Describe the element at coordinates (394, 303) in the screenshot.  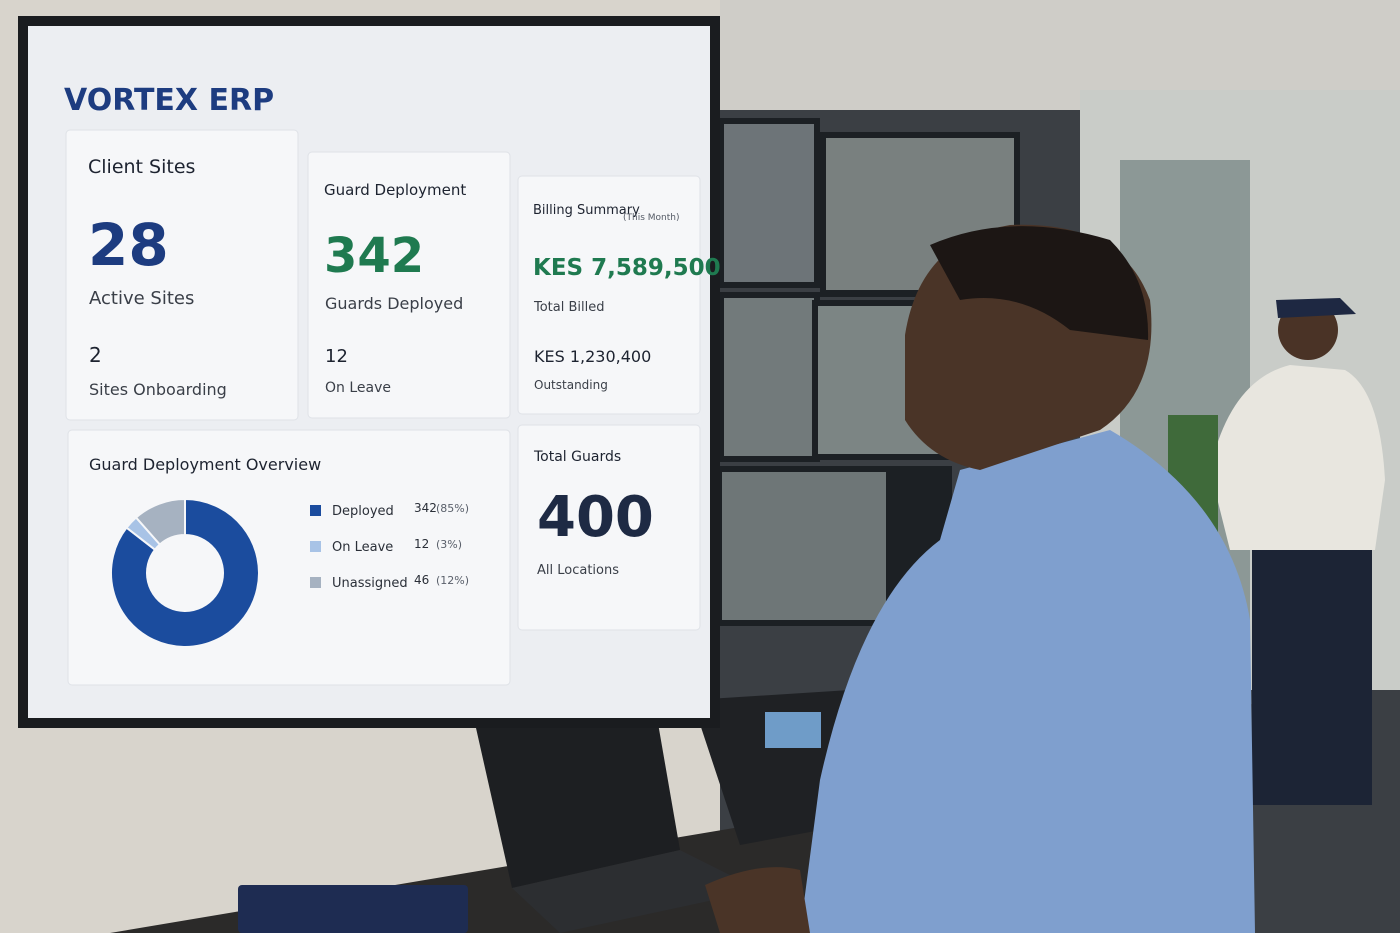
I see `card-label: Guards Deployed` at that location.